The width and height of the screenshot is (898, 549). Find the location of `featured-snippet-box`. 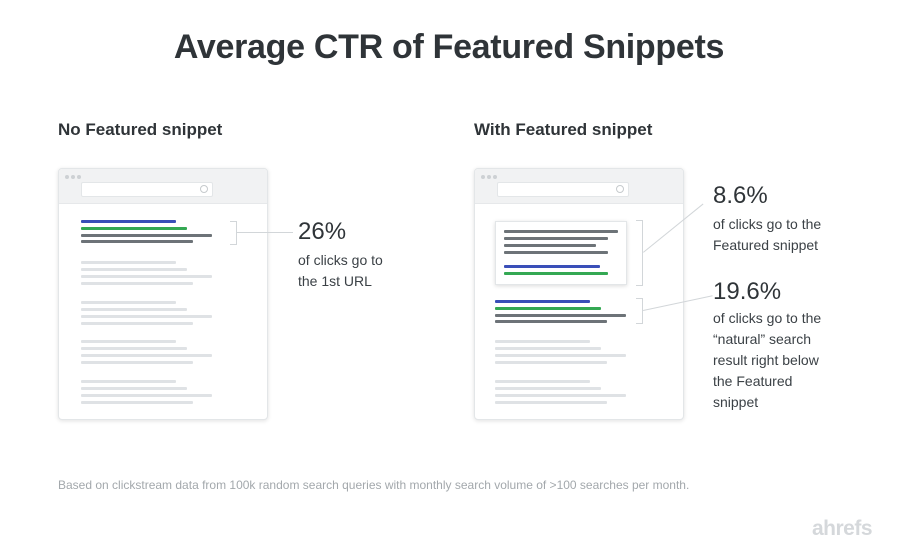

featured-snippet-box is located at coordinates (561, 253).